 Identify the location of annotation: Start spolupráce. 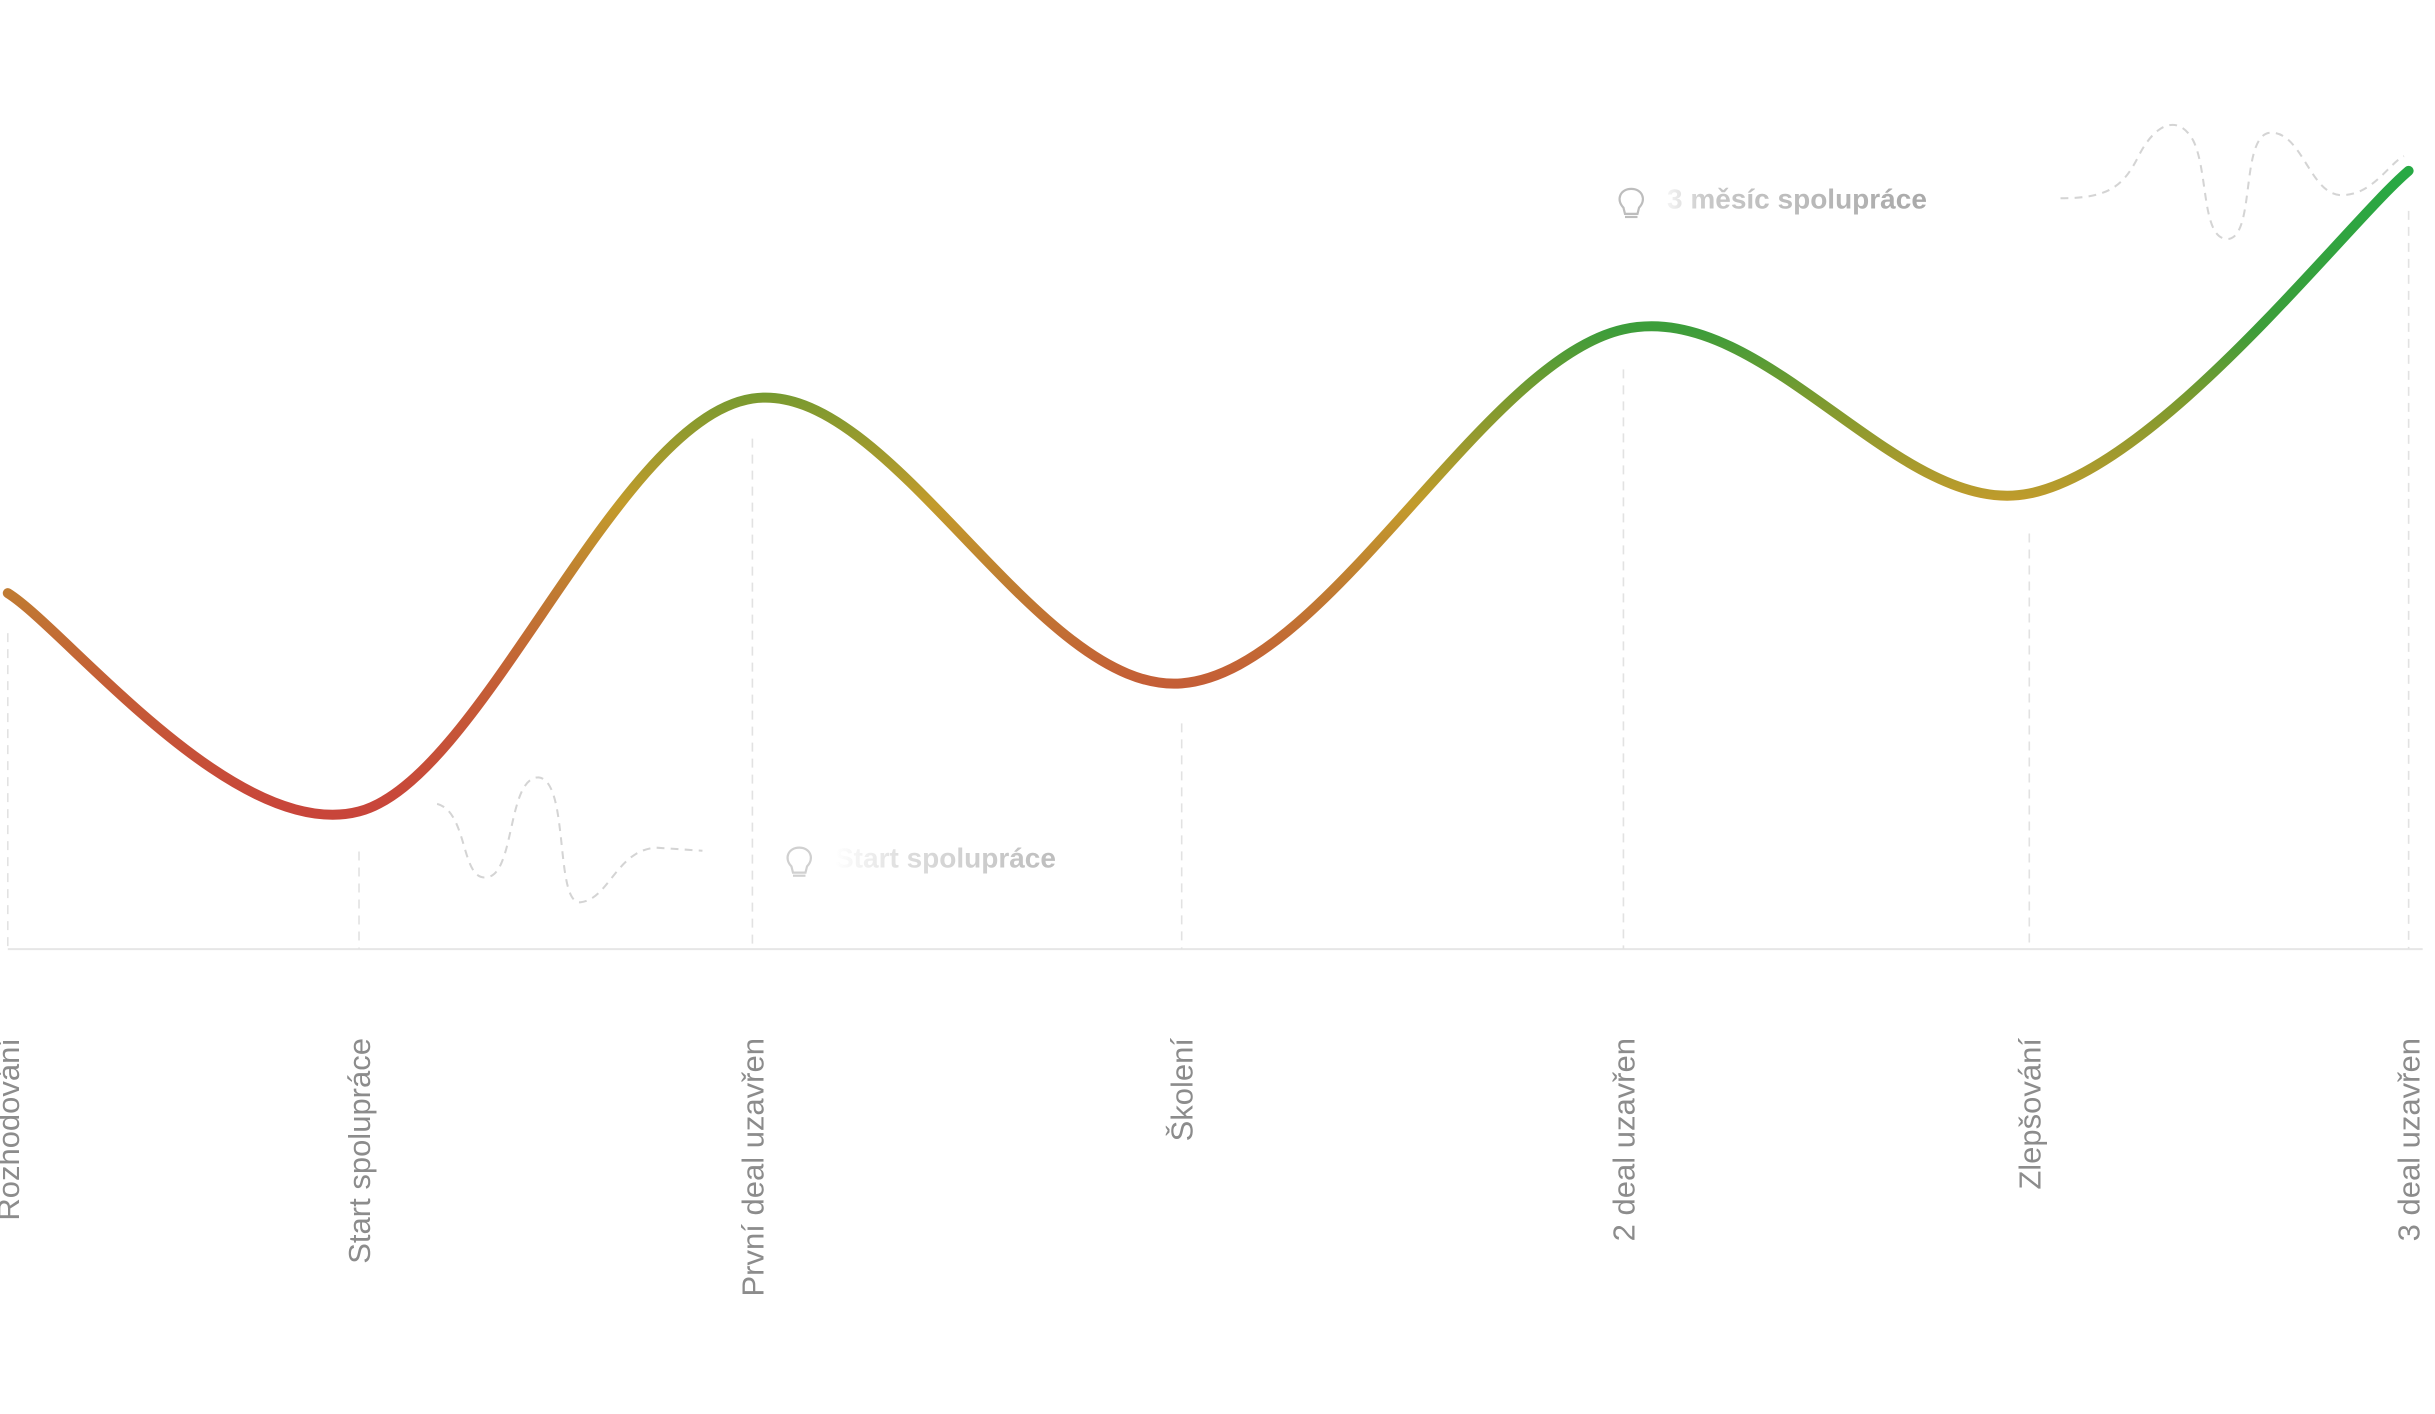
(945, 857).